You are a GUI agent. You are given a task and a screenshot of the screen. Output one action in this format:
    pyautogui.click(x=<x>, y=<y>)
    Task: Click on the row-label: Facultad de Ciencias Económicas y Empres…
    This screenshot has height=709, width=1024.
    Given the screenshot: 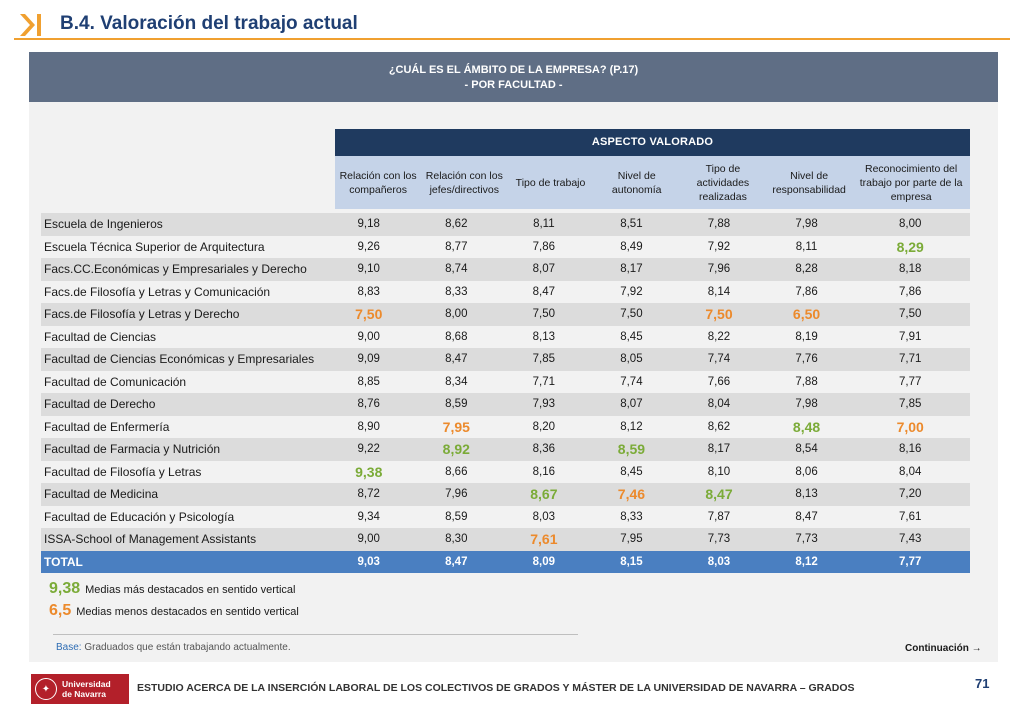 What is the action you would take?
    pyautogui.click(x=179, y=359)
    